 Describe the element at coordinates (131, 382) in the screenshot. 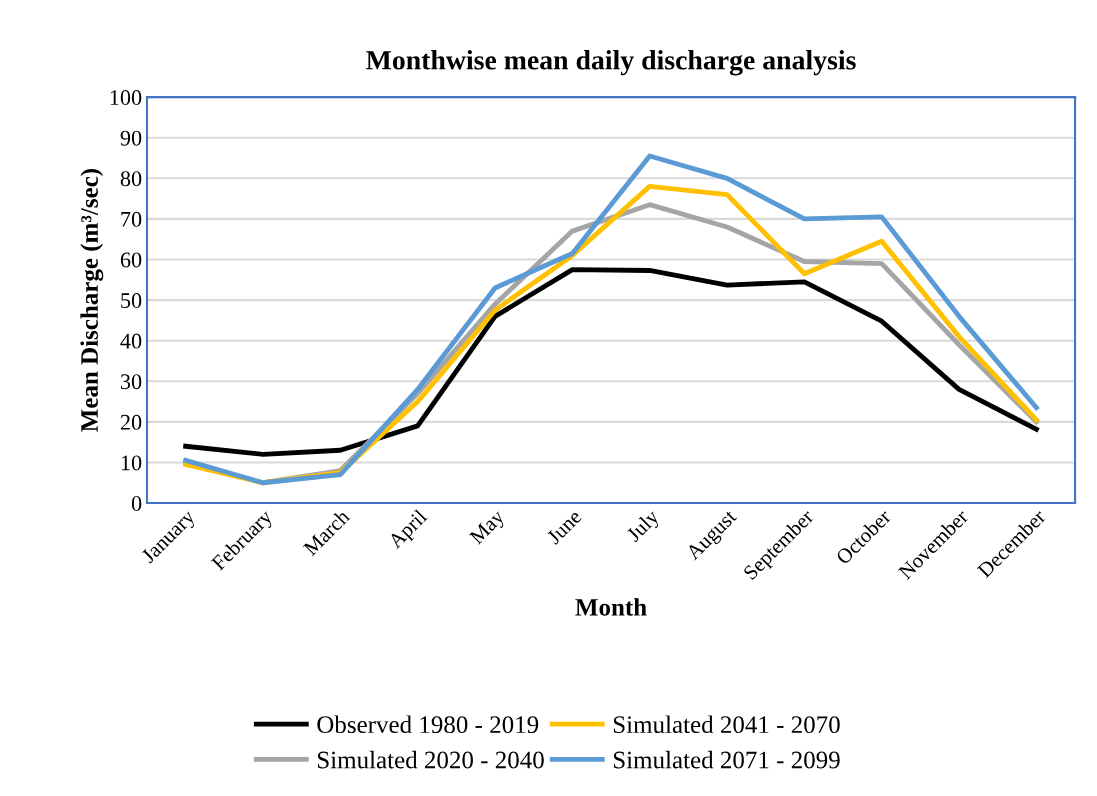

I see `y-tick-label: 30` at that location.